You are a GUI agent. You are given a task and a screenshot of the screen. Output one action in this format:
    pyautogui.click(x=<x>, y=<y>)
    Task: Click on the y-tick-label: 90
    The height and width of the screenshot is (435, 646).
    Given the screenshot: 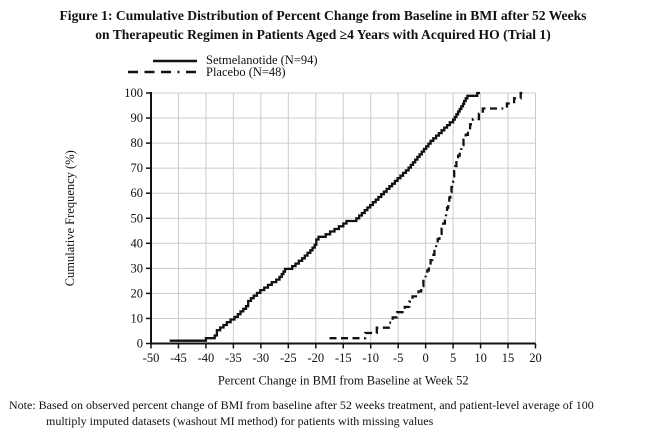 What is the action you would take?
    pyautogui.click(x=137, y=118)
    